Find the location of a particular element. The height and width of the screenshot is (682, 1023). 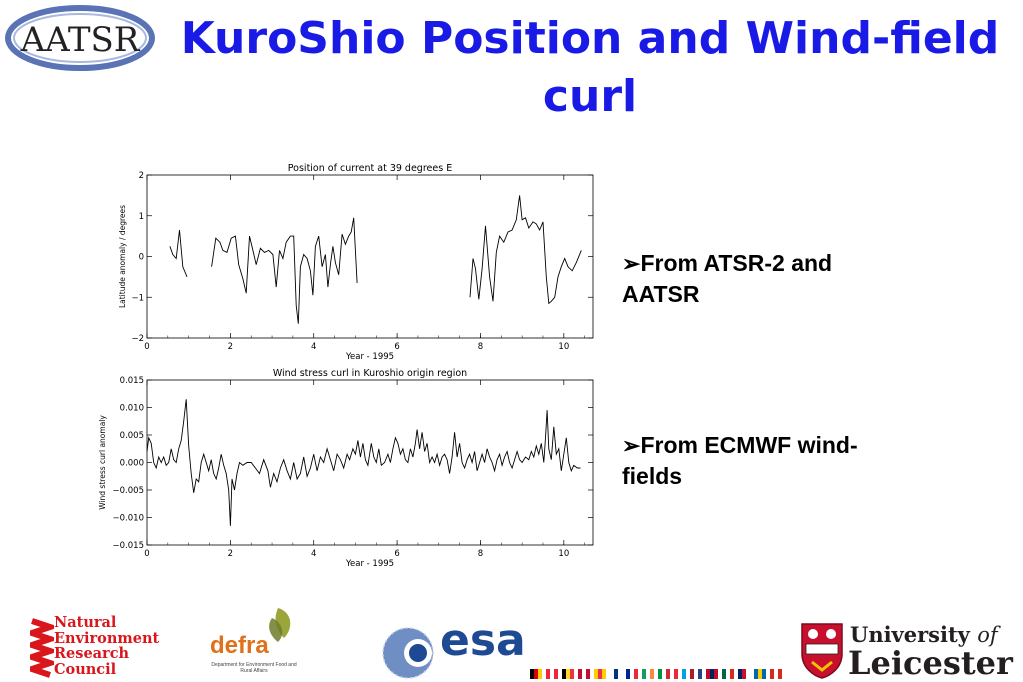

nerc-logo: Natural Environment Research Council is located at coordinates (100, 648).